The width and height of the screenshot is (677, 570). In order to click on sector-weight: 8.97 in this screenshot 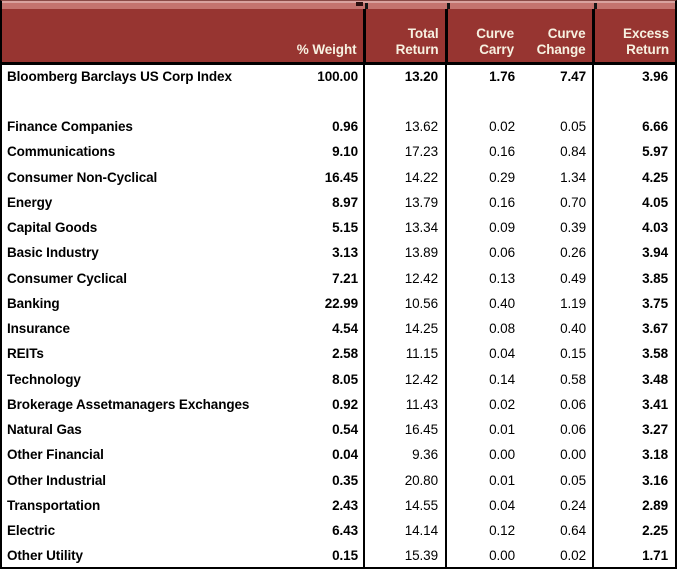, I will do `click(309, 202)`.